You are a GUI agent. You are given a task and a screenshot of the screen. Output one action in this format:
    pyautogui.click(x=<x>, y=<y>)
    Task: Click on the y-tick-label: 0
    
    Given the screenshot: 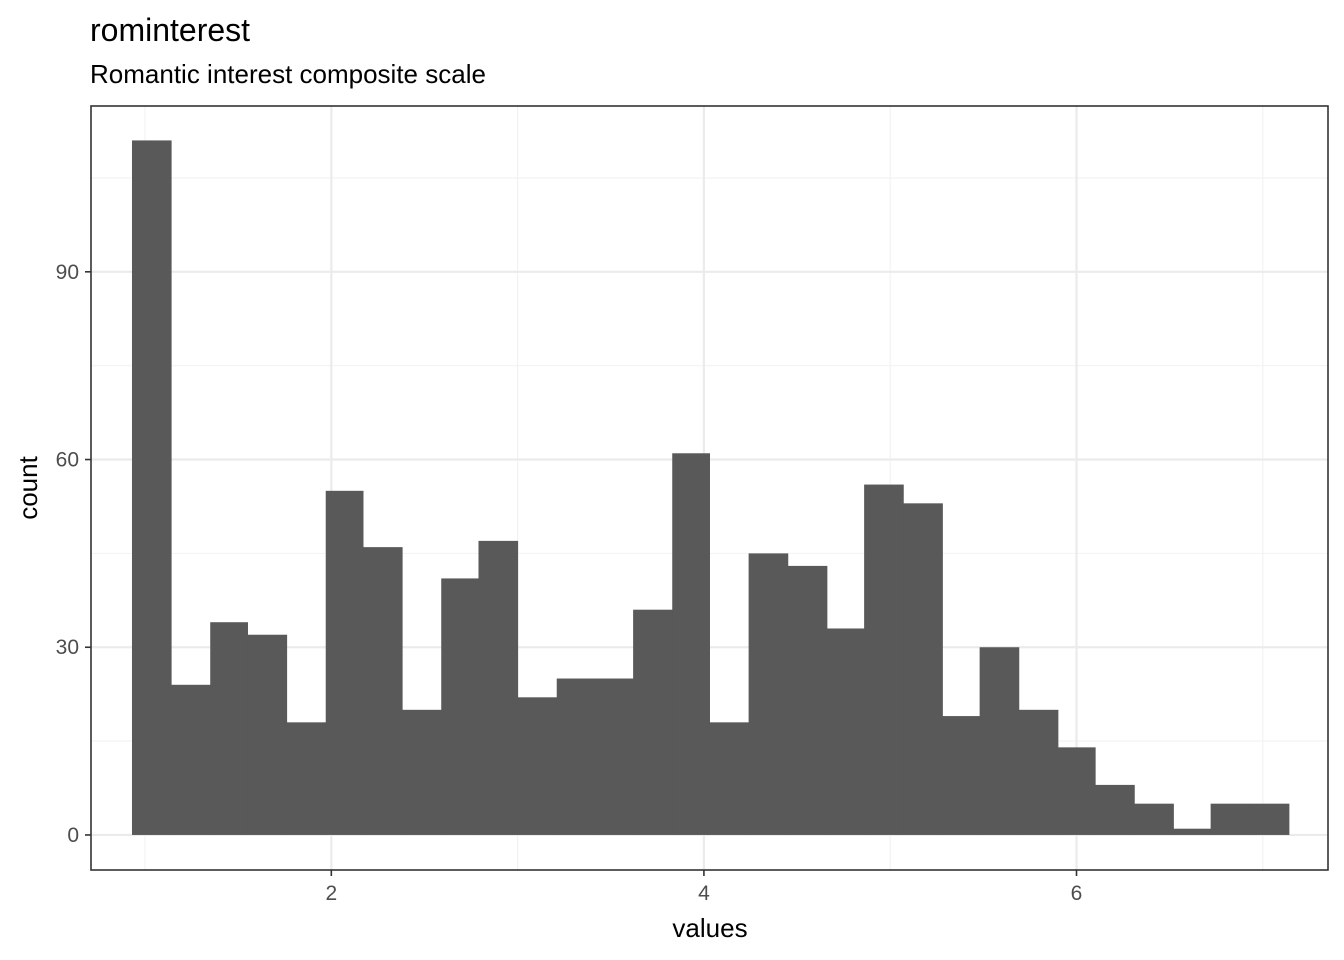 What is the action you would take?
    pyautogui.click(x=73, y=835)
    